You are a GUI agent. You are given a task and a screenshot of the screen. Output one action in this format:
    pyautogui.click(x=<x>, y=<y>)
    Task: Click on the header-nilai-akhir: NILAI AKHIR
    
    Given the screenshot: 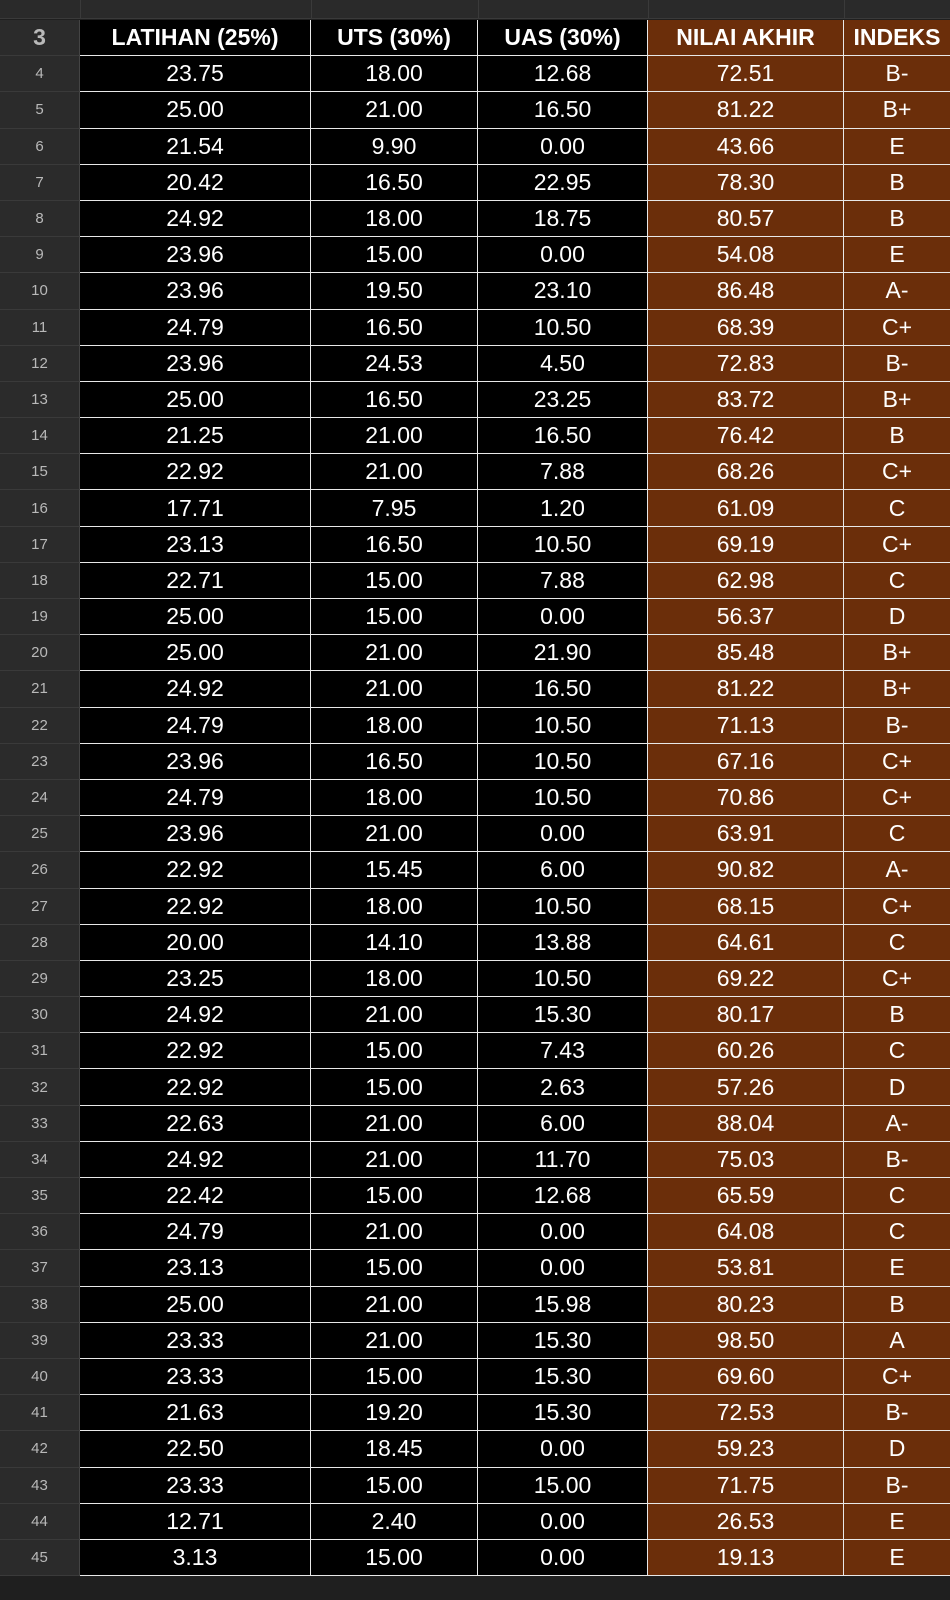 What is the action you would take?
    pyautogui.click(x=746, y=38)
    